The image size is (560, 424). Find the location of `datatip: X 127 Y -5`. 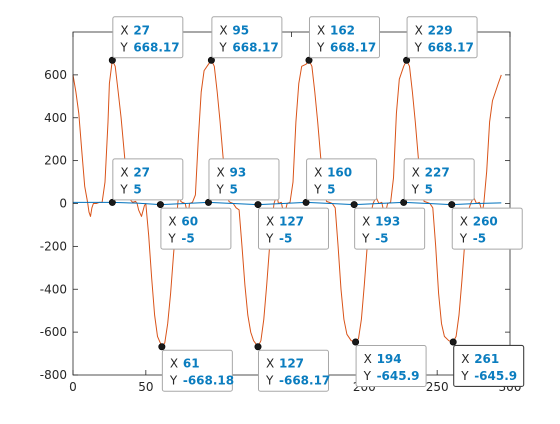

datatip: X 127 Y -5 is located at coordinates (291, 225).